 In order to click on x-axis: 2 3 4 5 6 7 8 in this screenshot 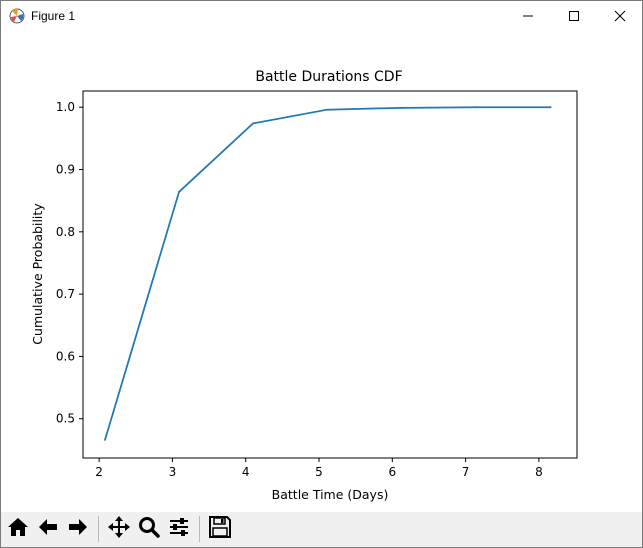, I will do `click(319, 468)`.